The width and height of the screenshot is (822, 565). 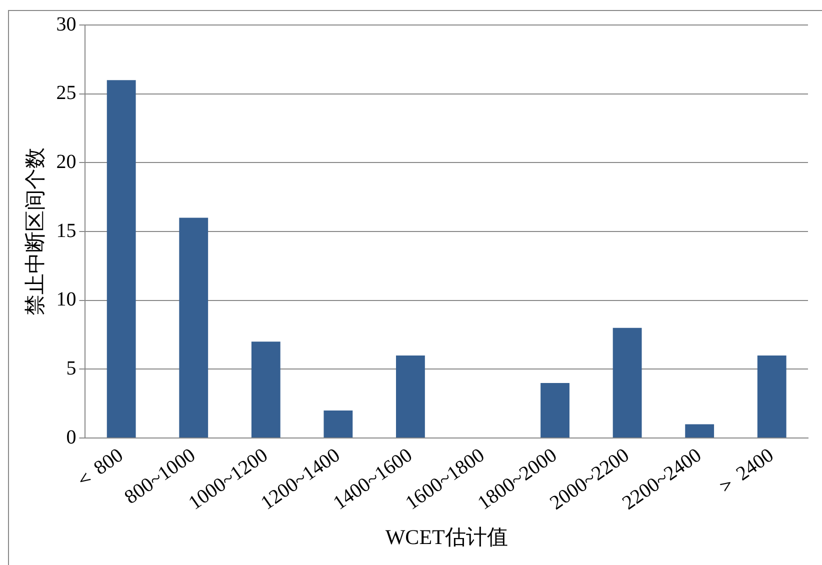 I want to click on y-tick-label: 5, so click(x=71, y=368).